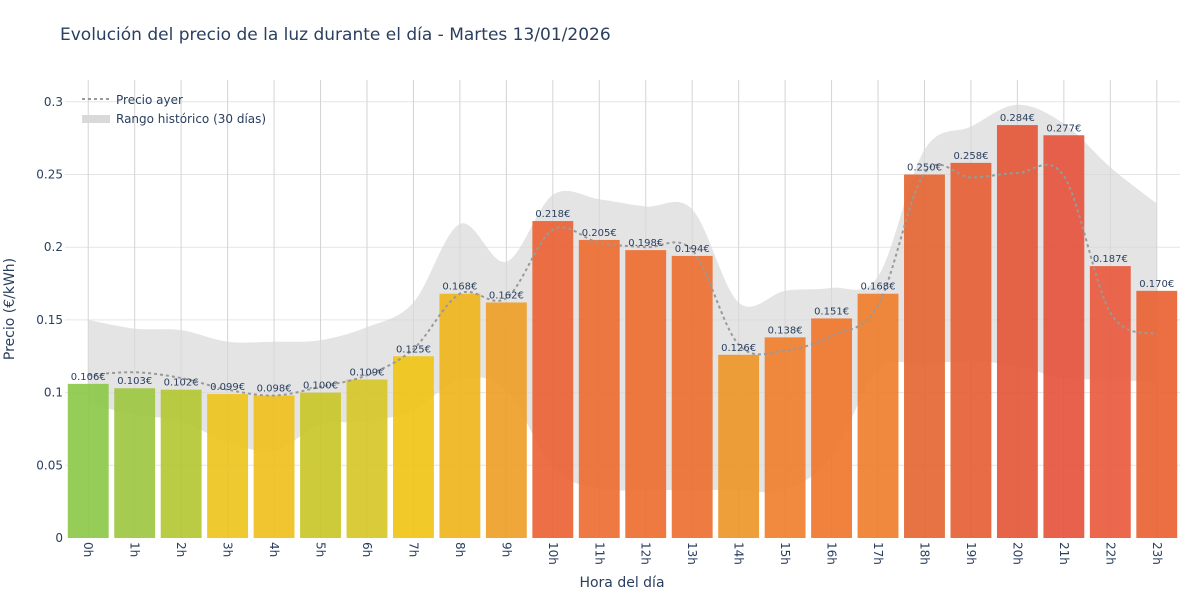  Describe the element at coordinates (53, 247) in the screenshot. I see `y-tick-label: 0.2` at that location.